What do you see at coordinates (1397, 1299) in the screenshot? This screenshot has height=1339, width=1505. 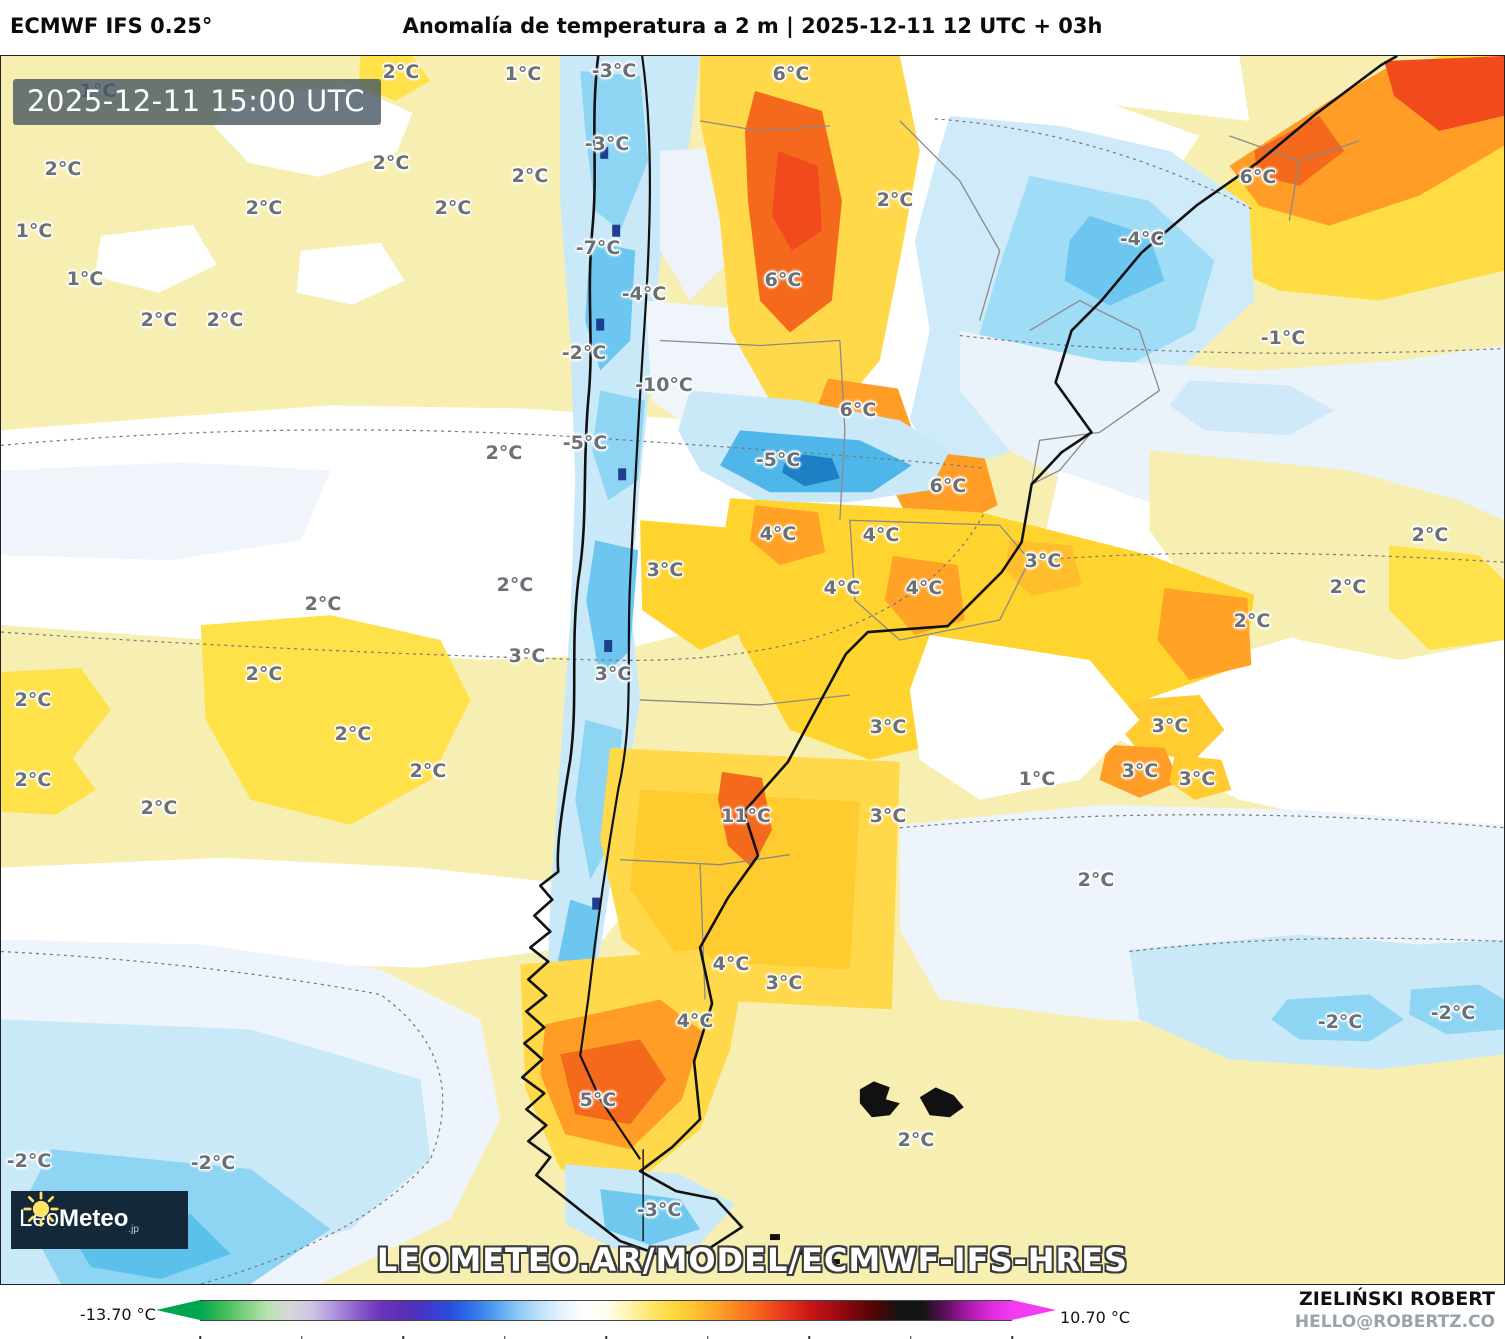 I see `author-name: ZIELIŃSKI ROBERT` at bounding box center [1397, 1299].